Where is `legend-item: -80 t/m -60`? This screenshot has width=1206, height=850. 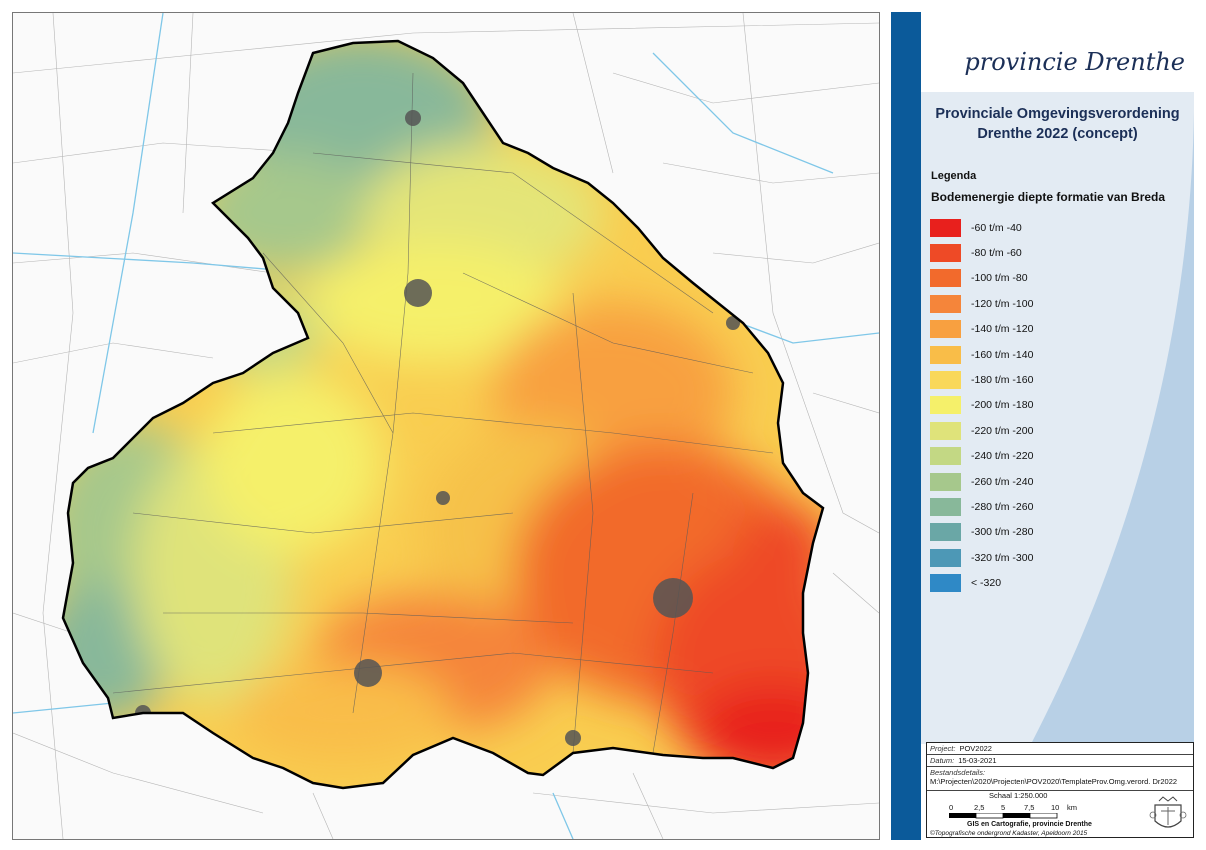 legend-item: -80 t/m -60 is located at coordinates (981, 252).